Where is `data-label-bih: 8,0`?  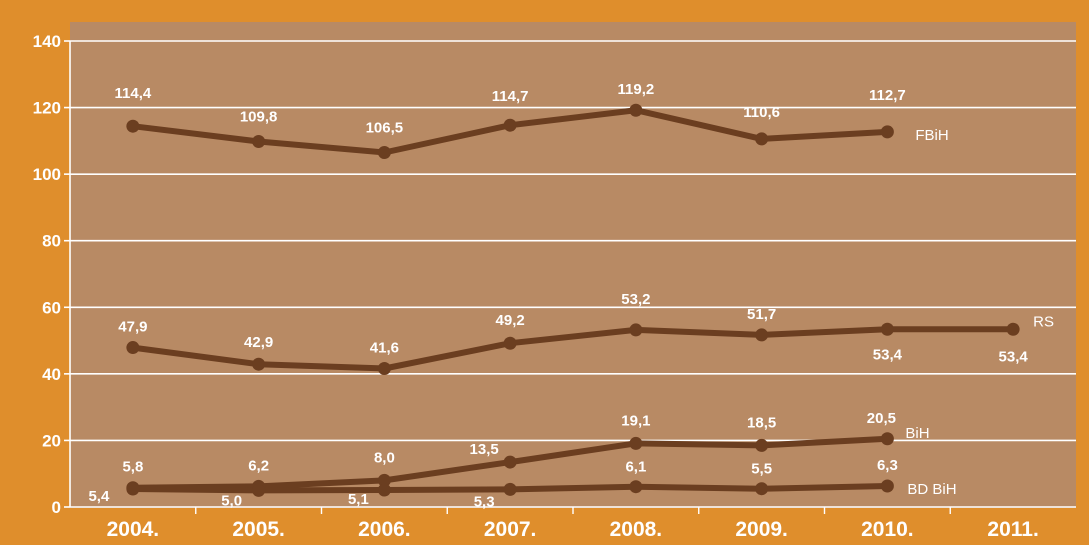
data-label-bih: 8,0 is located at coordinates (384, 457).